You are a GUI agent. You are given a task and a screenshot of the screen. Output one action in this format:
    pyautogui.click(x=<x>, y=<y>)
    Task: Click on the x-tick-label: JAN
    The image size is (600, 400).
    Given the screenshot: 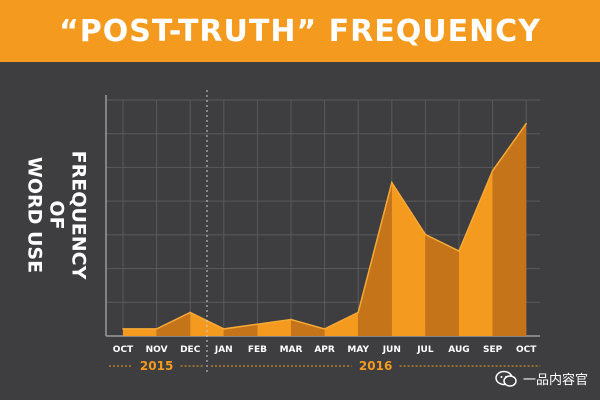 What is the action you would take?
    pyautogui.click(x=223, y=350)
    